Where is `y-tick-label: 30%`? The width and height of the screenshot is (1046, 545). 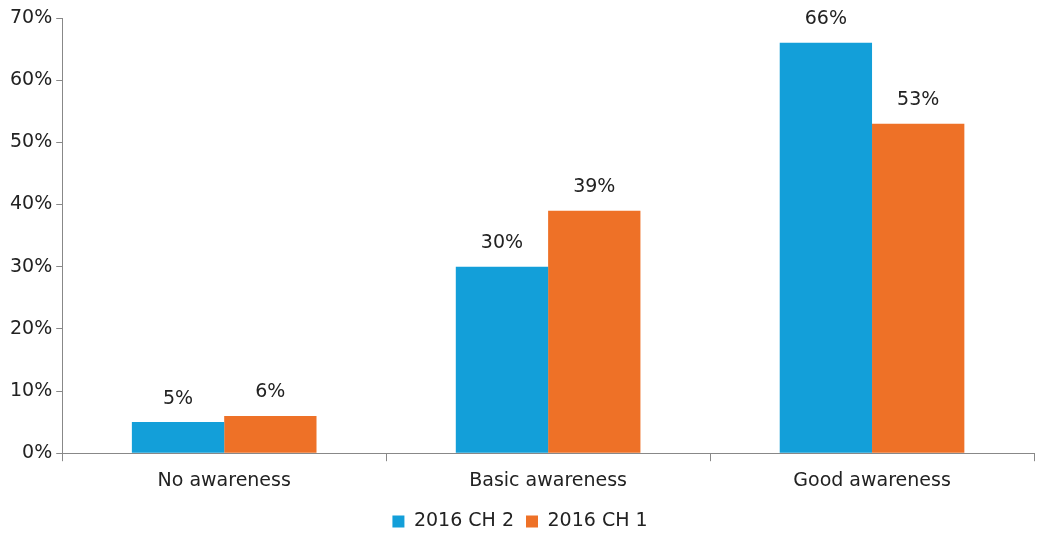
y-tick-label: 30% is located at coordinates (31, 264).